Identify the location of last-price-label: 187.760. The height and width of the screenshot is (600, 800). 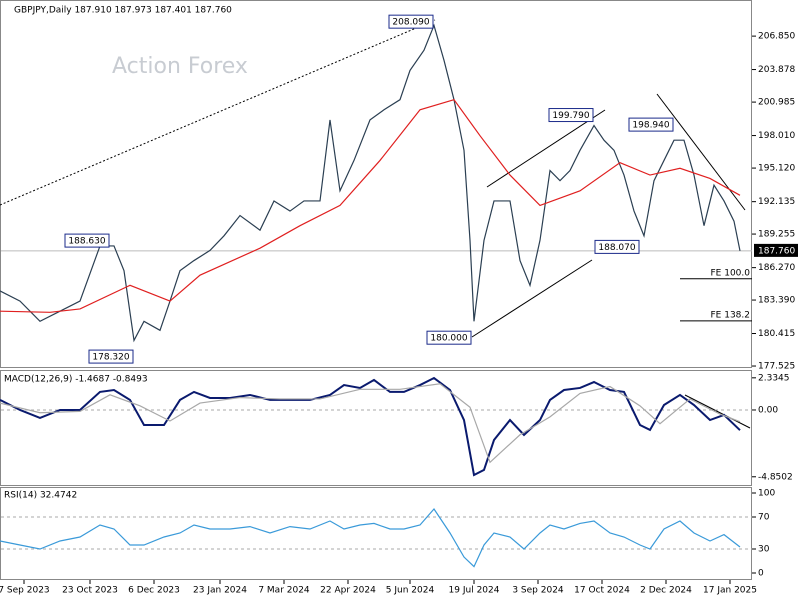
(776, 251).